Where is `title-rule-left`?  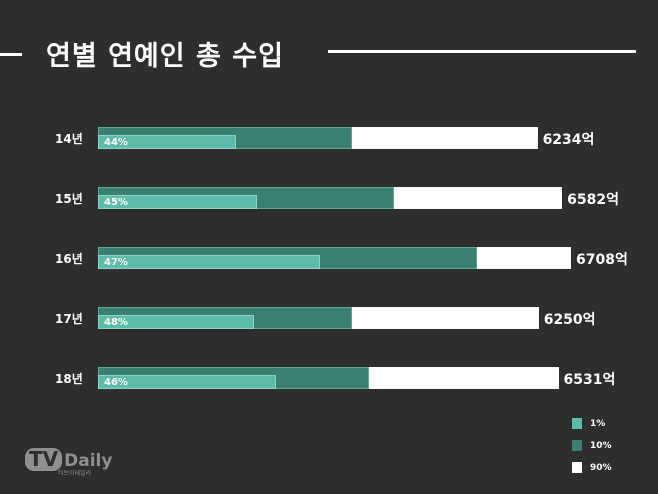
title-rule-left is located at coordinates (11, 54).